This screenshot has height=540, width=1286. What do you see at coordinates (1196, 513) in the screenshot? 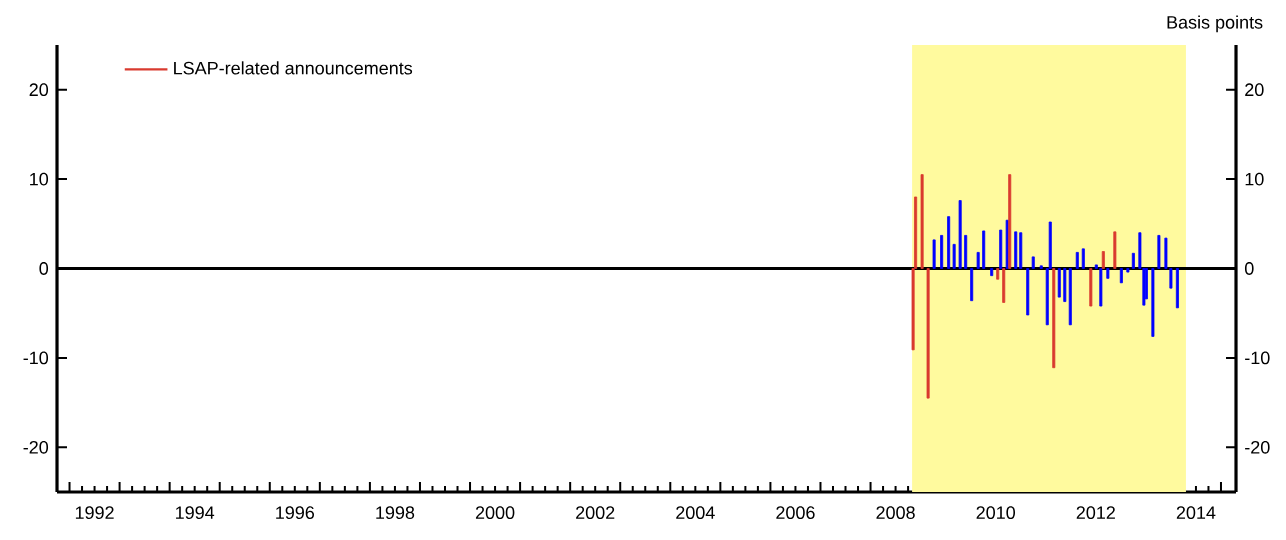
I see `x-tick-label: 2014` at bounding box center [1196, 513].